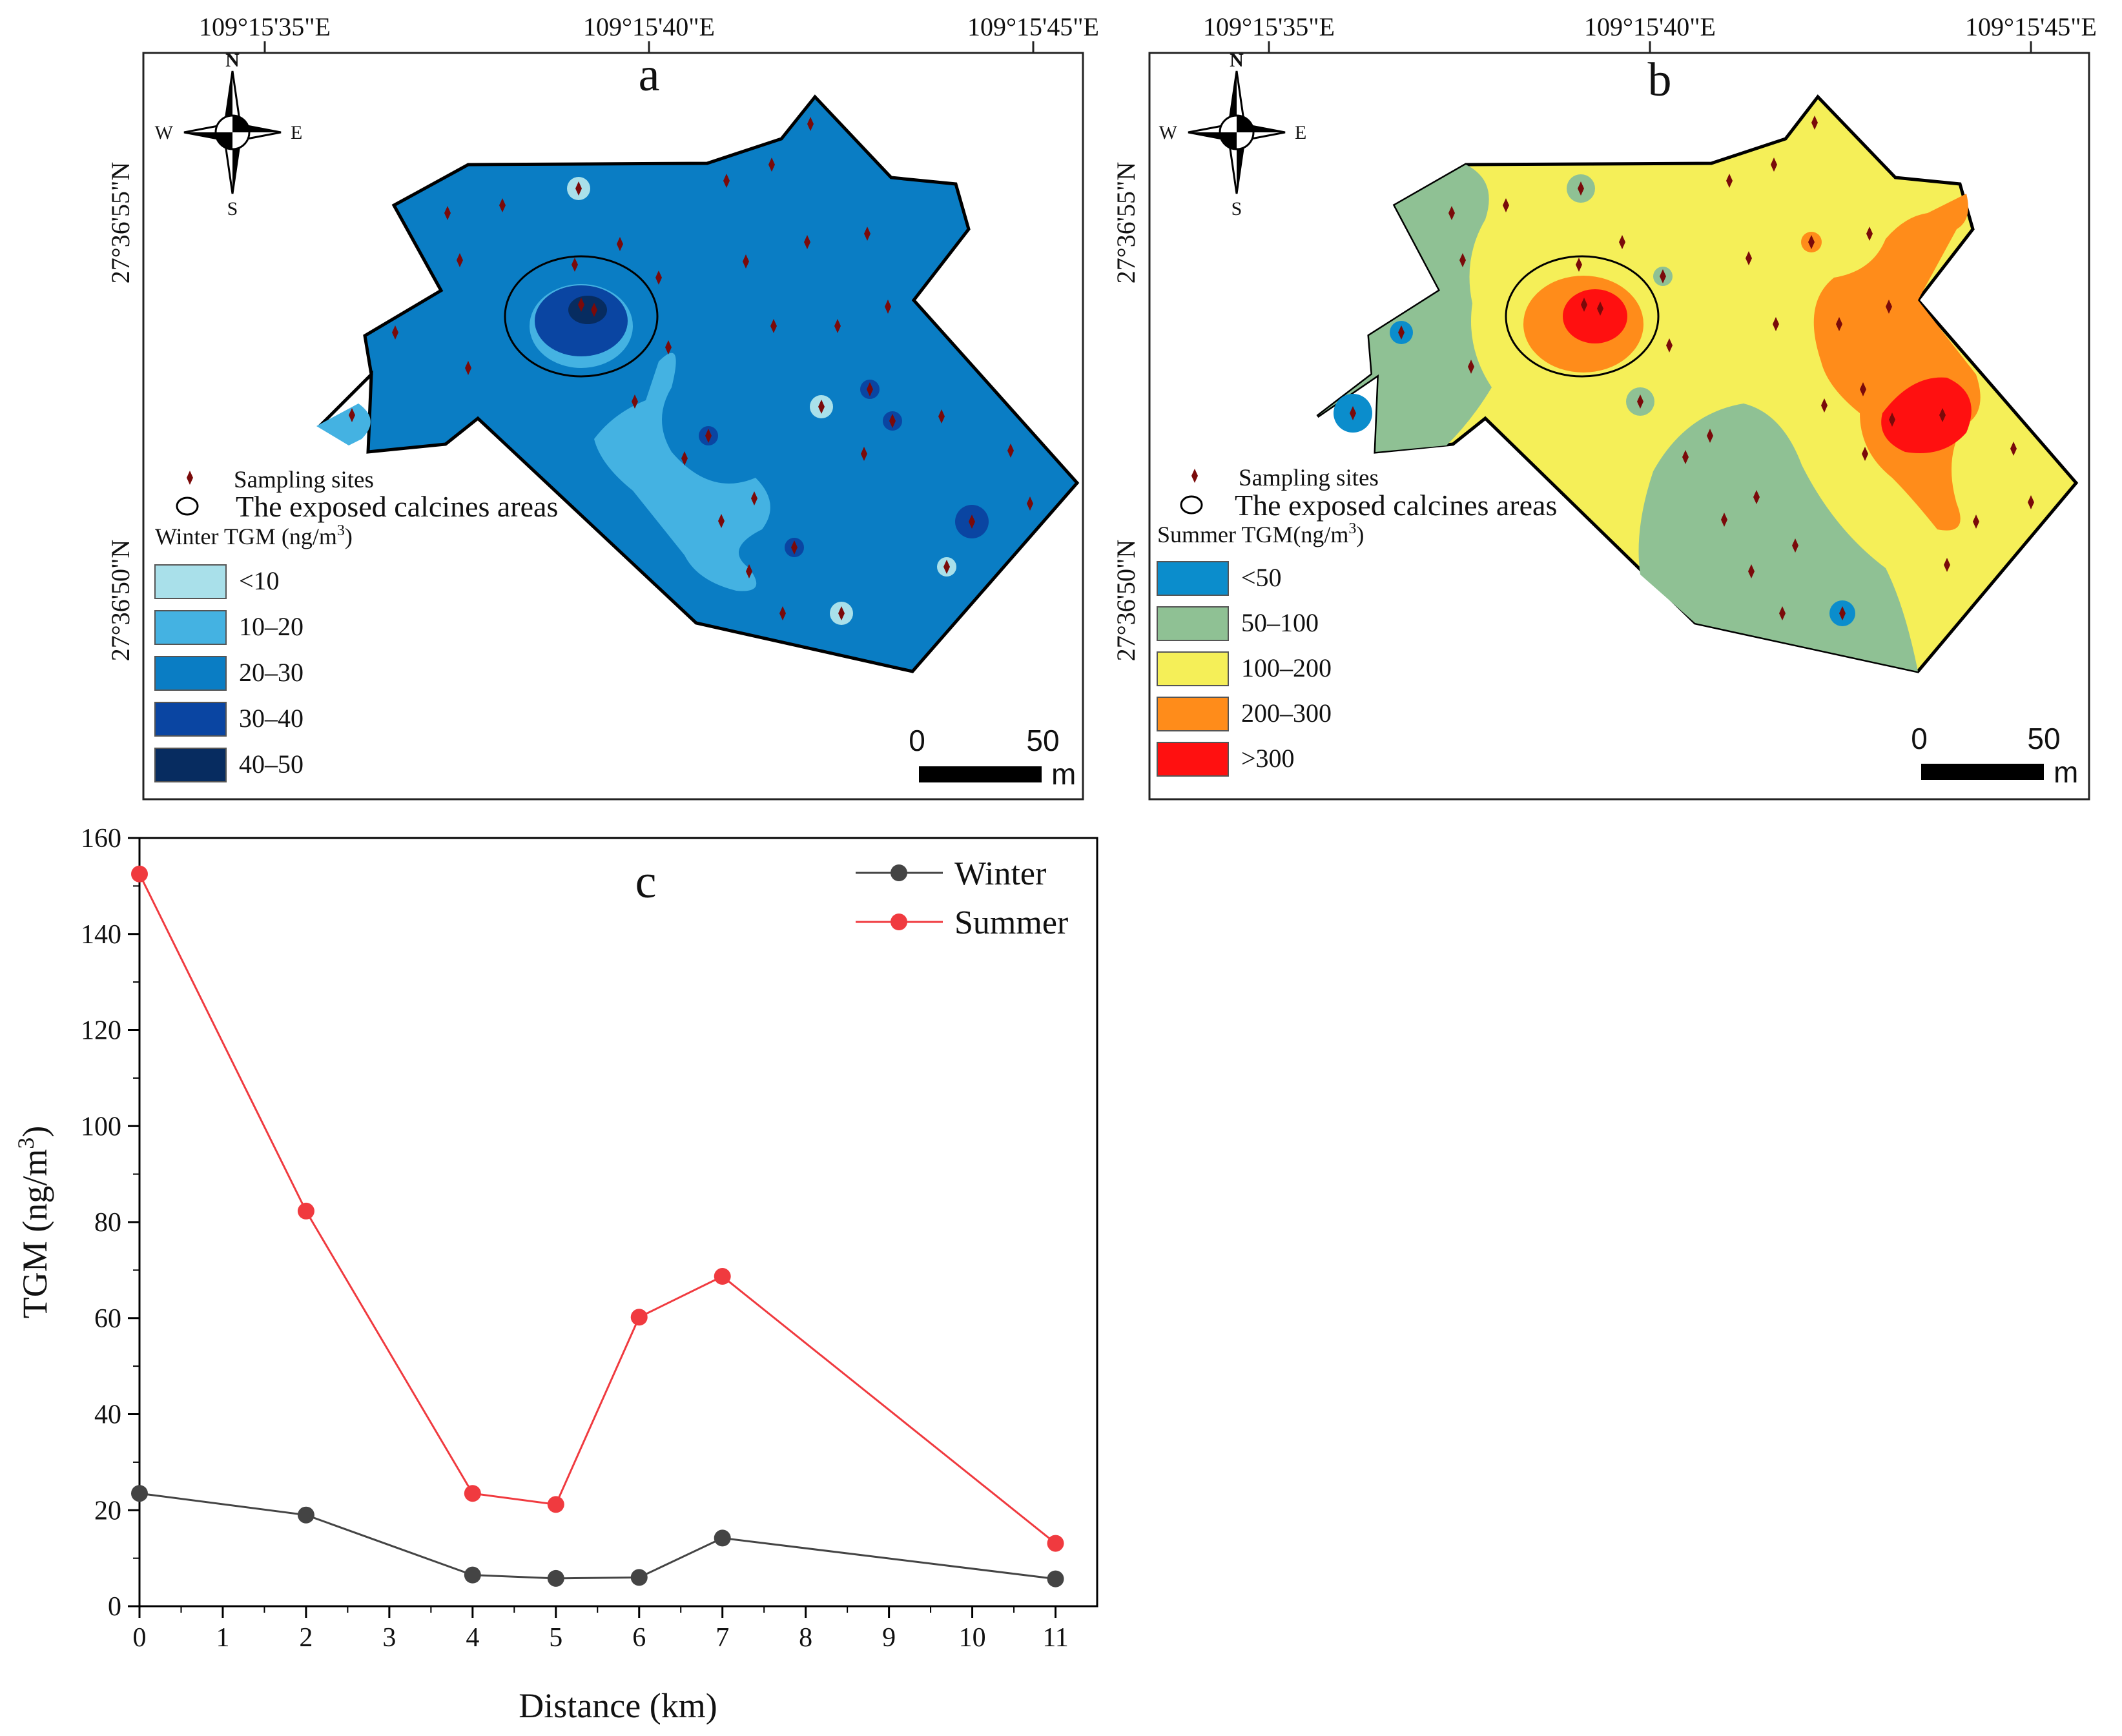 This screenshot has width=2122, height=1736. What do you see at coordinates (1000, 873) in the screenshot?
I see `legend-winter-label: Winter` at bounding box center [1000, 873].